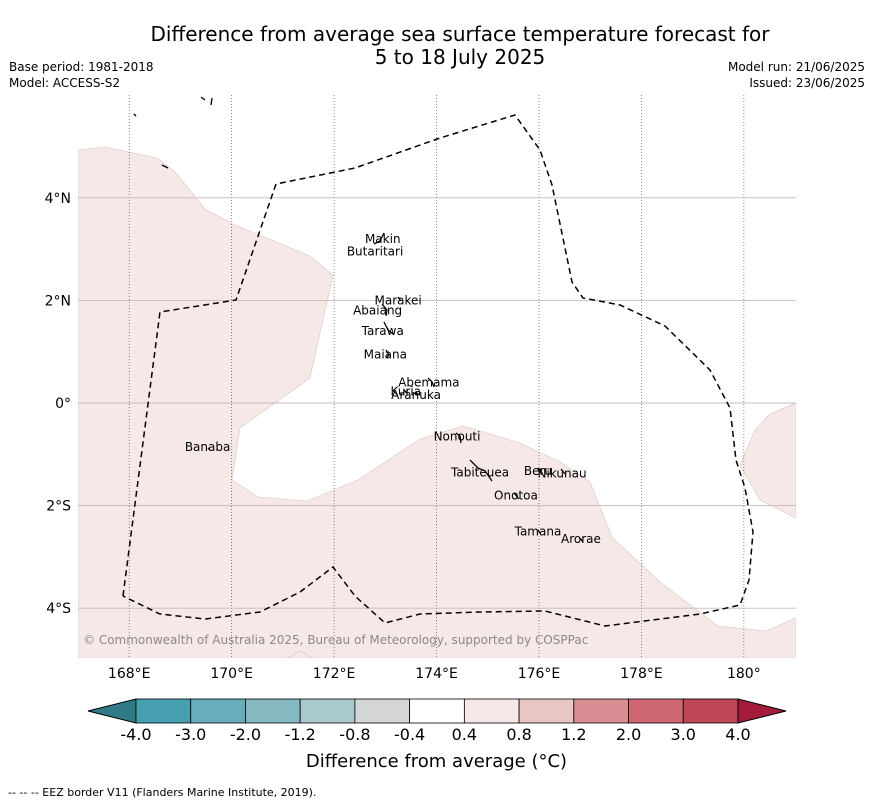 This screenshot has height=804, width=873. I want to click on anomaly-shading-south, so click(300, 654).